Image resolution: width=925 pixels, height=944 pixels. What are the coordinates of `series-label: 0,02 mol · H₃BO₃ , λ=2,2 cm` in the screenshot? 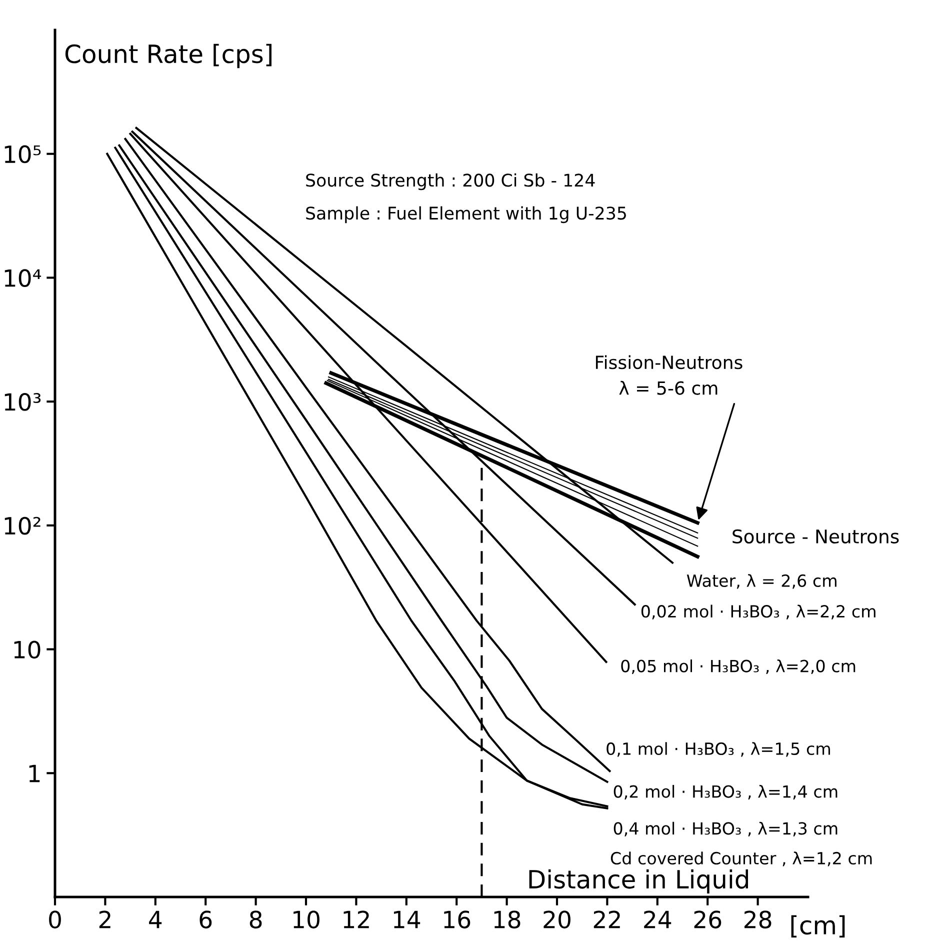 It's located at (758, 612).